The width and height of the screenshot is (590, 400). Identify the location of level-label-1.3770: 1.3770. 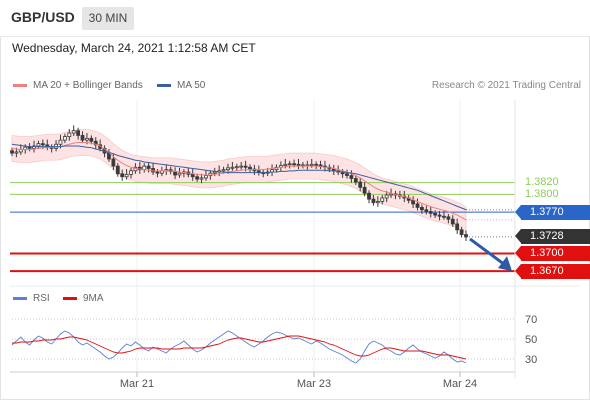
(552, 212).